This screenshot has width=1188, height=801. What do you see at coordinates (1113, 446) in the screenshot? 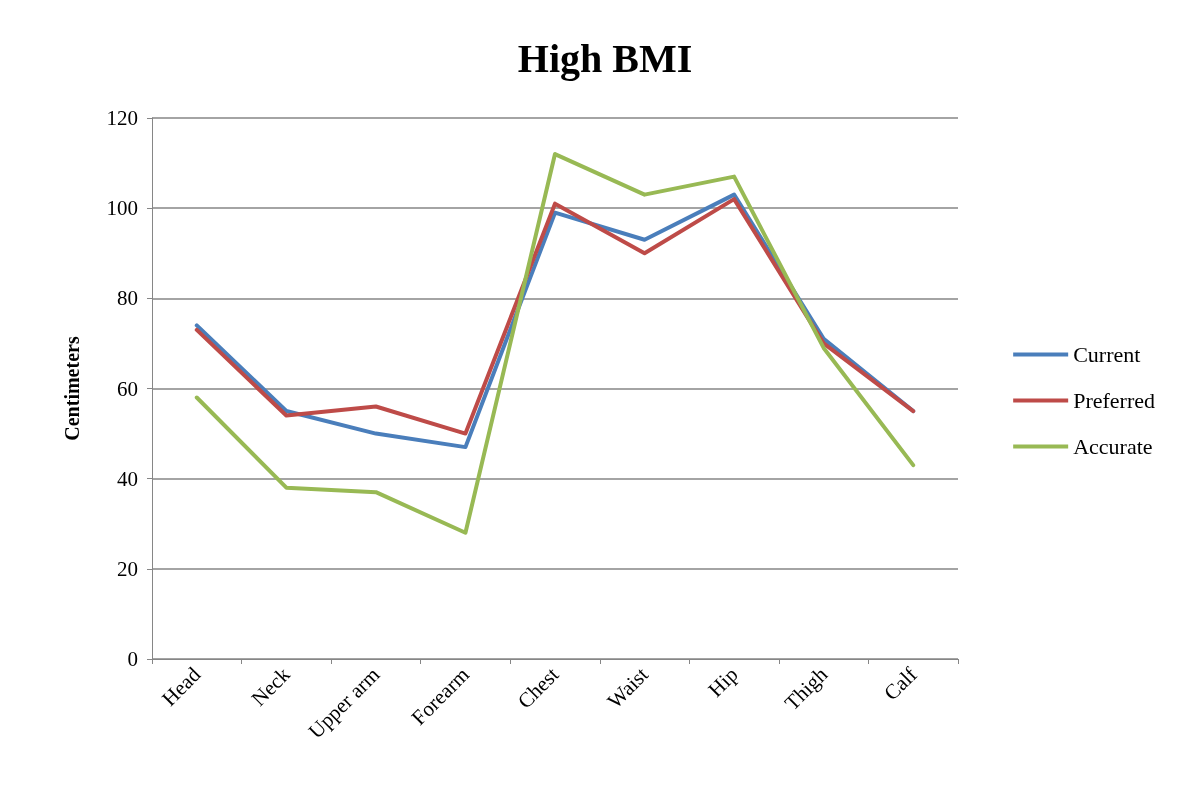
I see `legend-label: Accurate` at bounding box center [1113, 446].